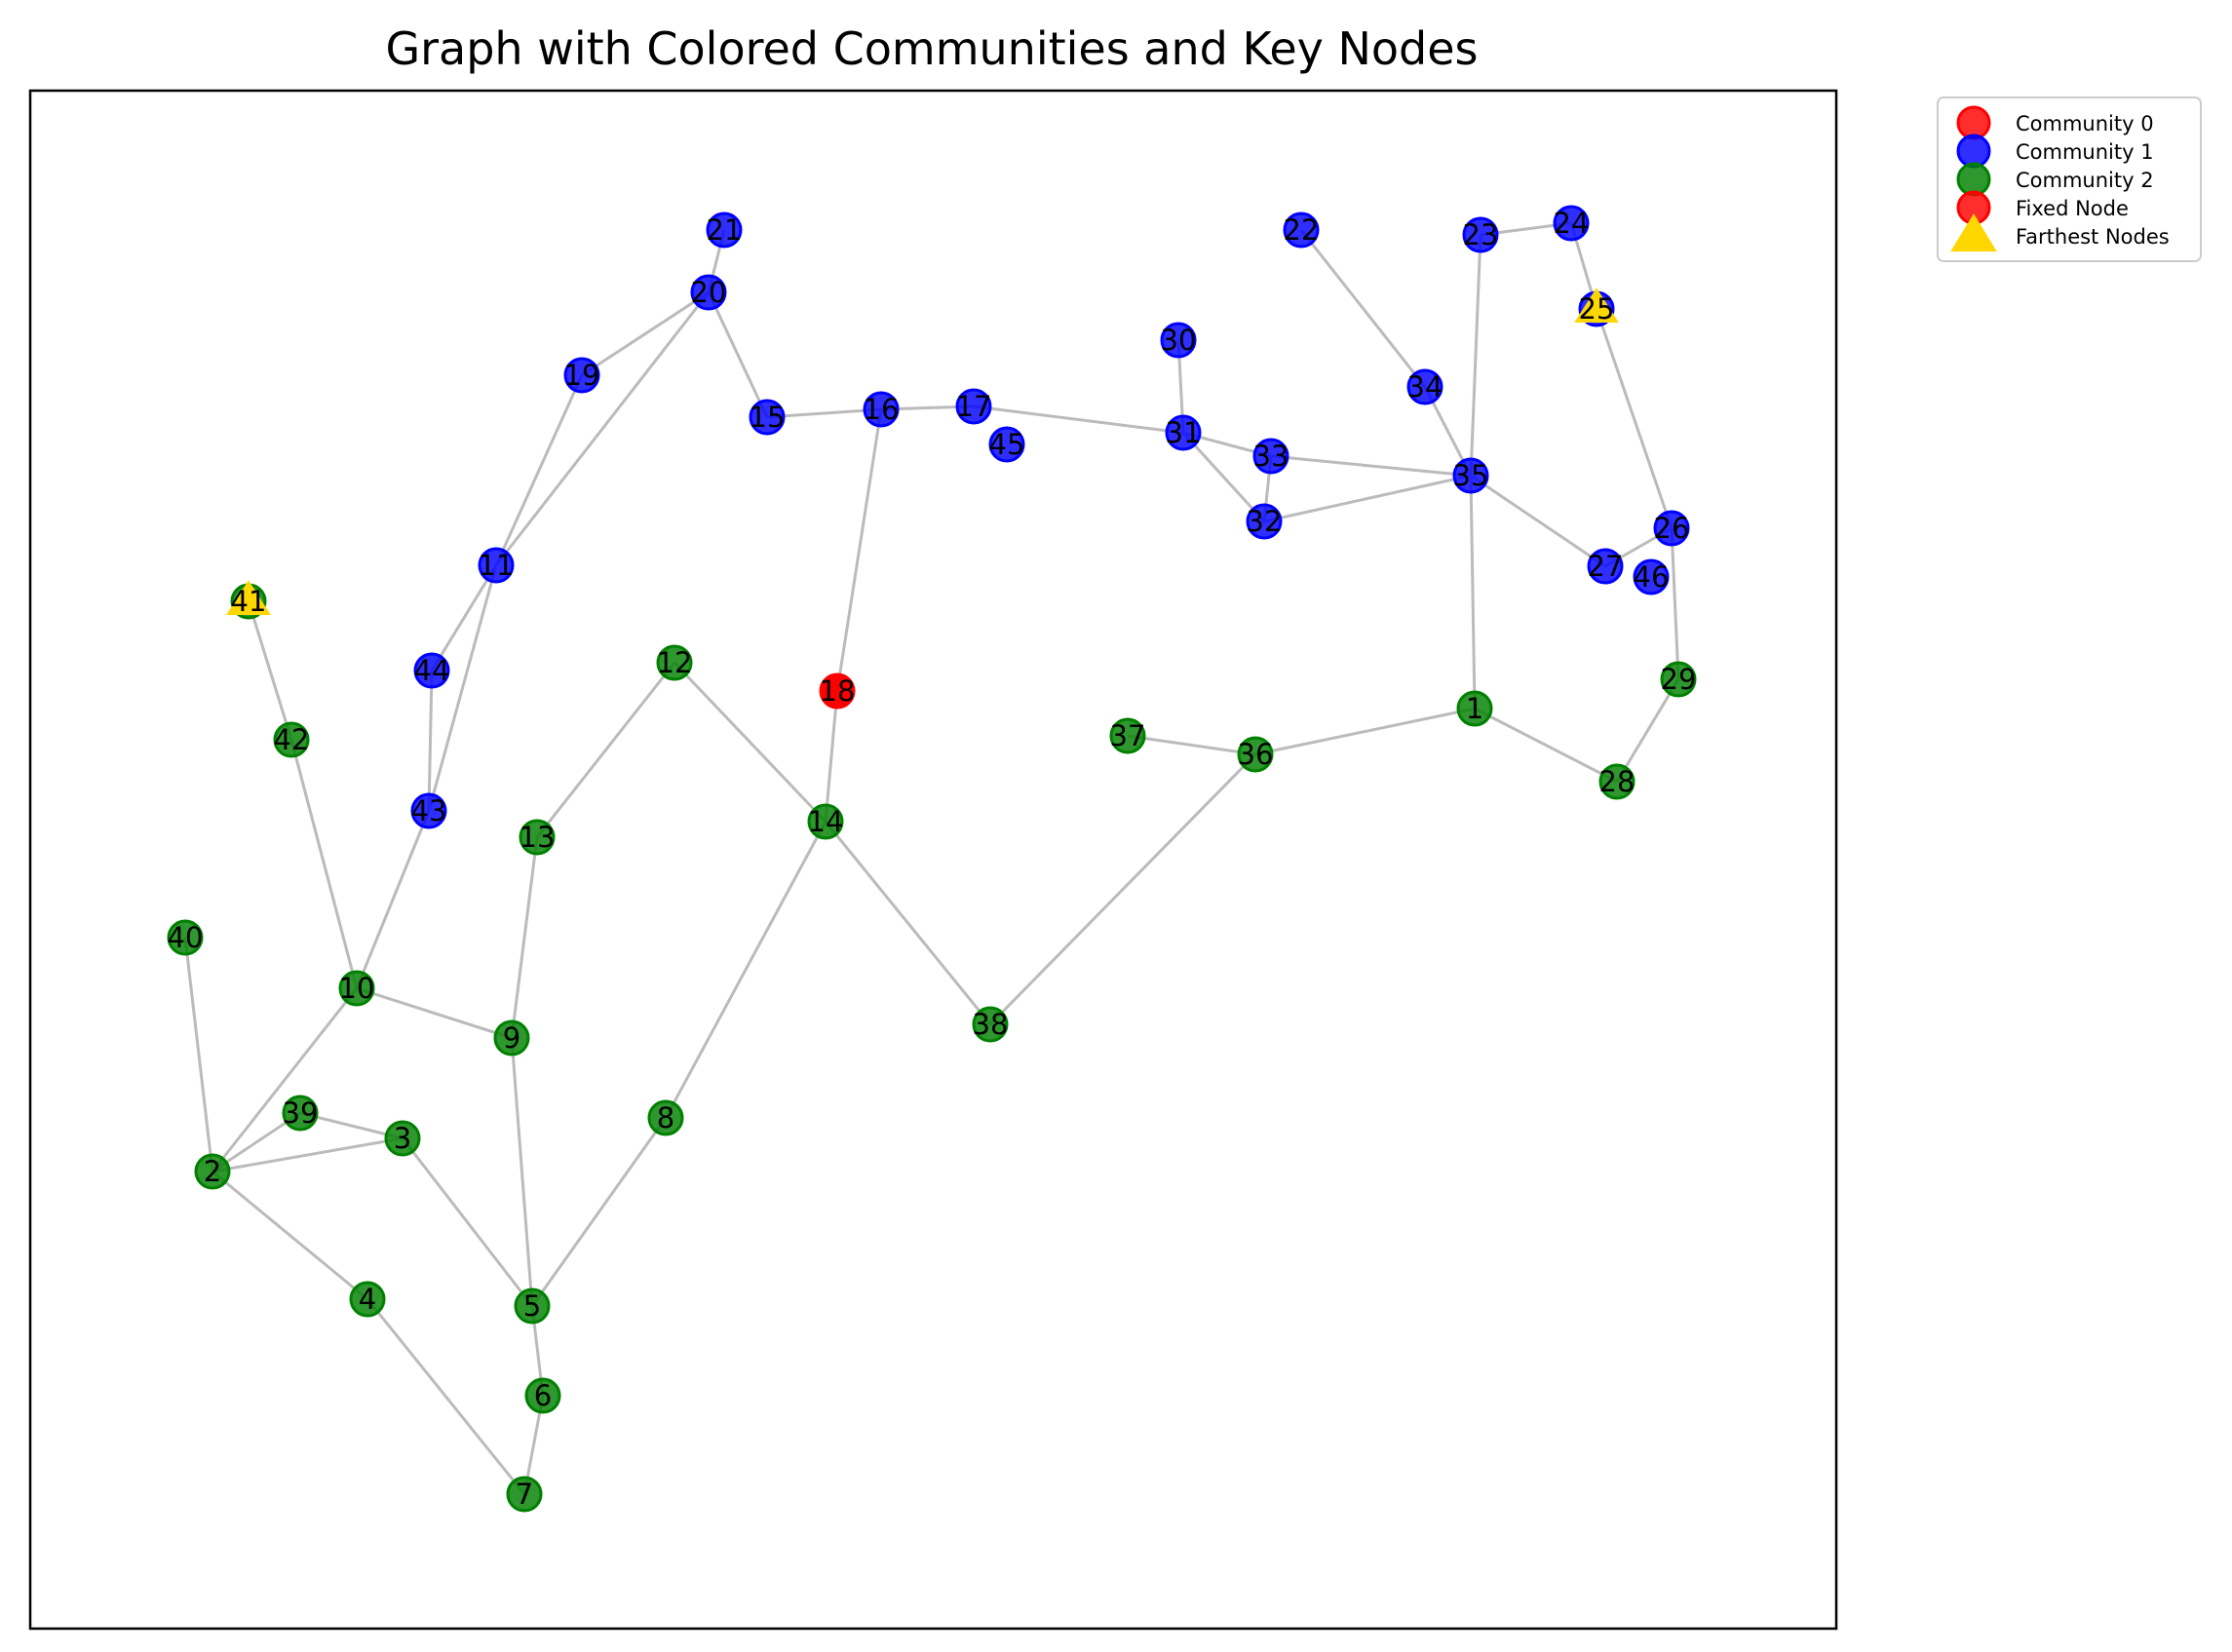  I want to click on node-label-3: 3, so click(402, 1138).